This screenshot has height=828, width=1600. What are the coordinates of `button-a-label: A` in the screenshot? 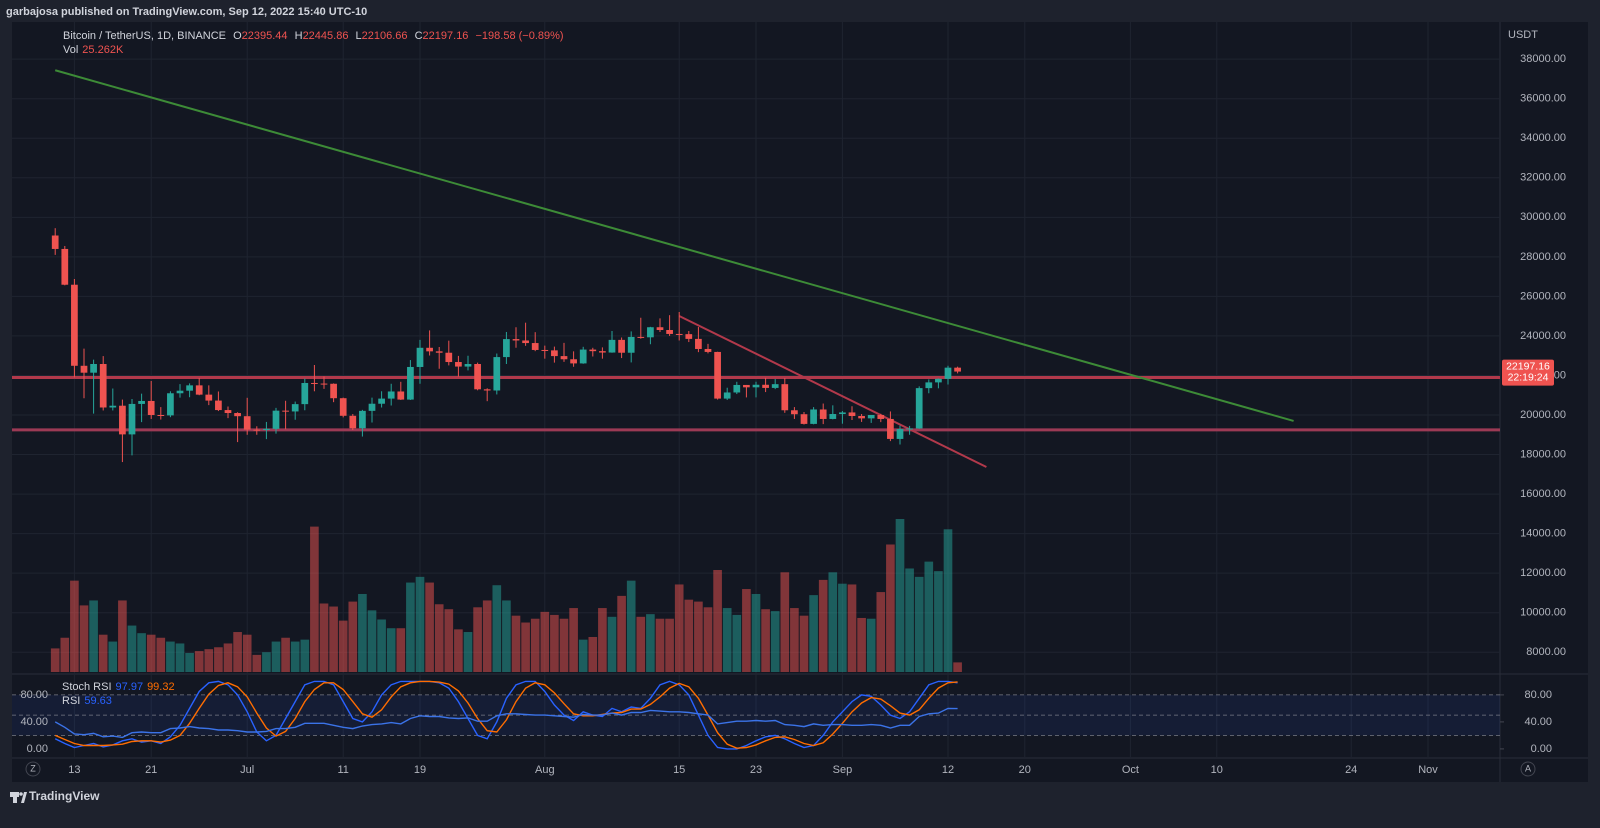 It's located at (1528, 768).